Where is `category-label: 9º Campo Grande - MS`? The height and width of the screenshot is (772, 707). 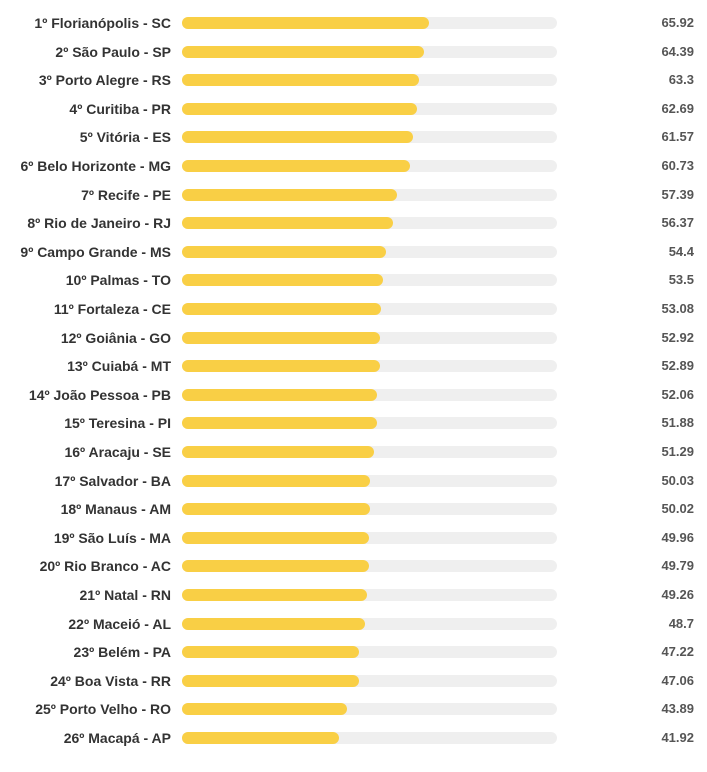
category-label: 9º Campo Grande - MS is located at coordinates (95, 251).